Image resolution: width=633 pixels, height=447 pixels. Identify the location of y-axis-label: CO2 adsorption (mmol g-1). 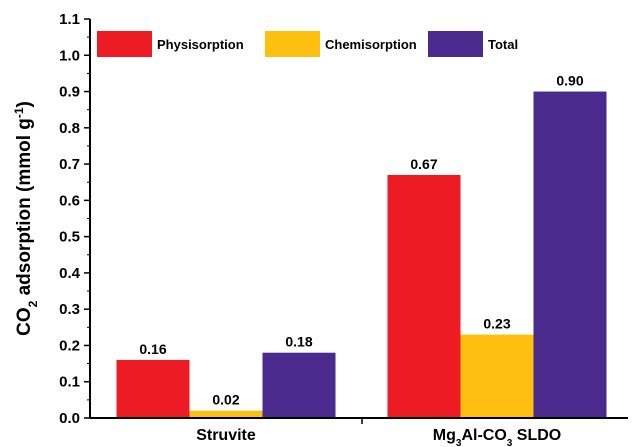
(26, 218).